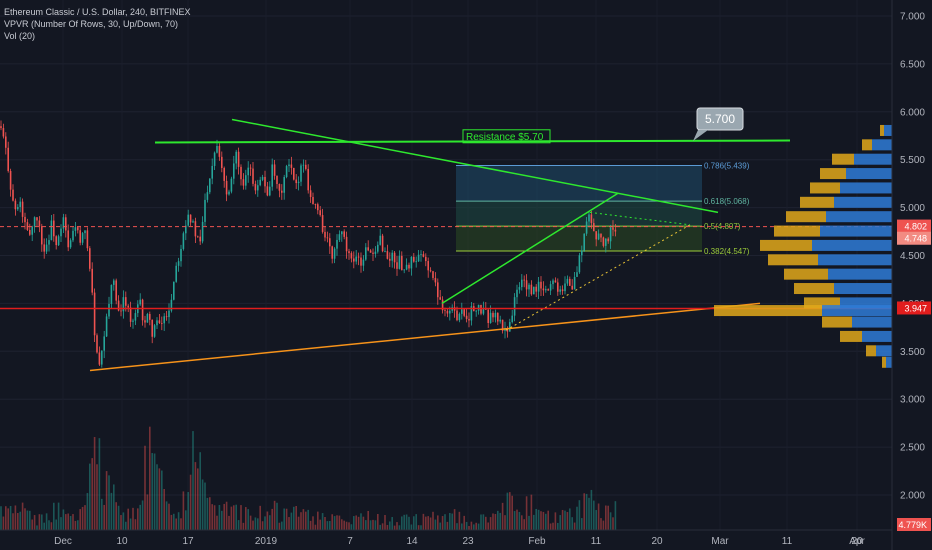 The height and width of the screenshot is (550, 932). What do you see at coordinates (912, 208) in the screenshot?
I see `price-tick-label: 5.000` at bounding box center [912, 208].